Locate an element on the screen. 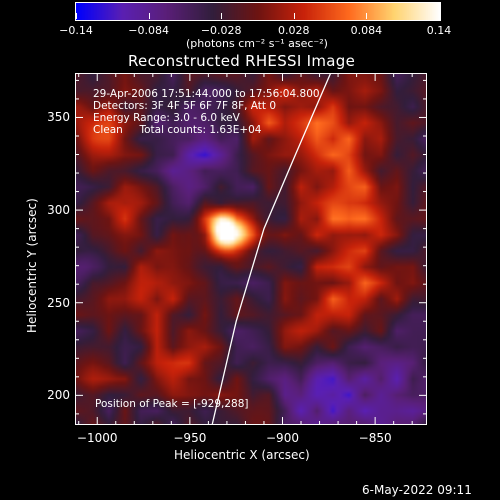 This screenshot has height=500, width=500. y-tick-label: 350 is located at coordinates (58, 117).